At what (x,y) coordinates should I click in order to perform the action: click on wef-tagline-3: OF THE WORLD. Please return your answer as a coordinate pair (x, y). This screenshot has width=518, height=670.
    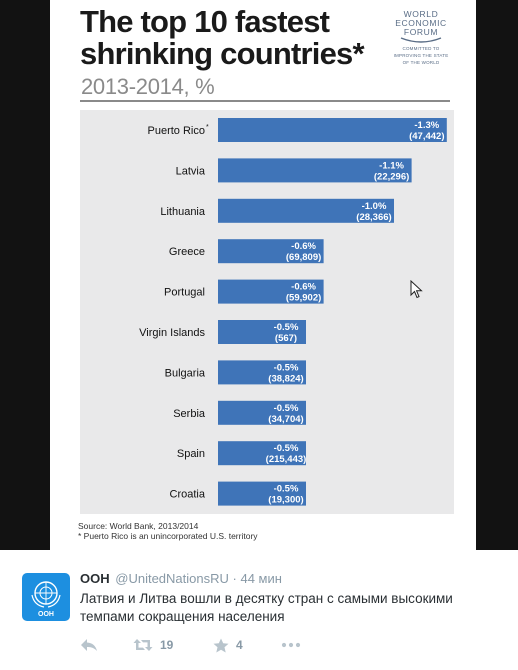
    Looking at the image, I should click on (421, 62).